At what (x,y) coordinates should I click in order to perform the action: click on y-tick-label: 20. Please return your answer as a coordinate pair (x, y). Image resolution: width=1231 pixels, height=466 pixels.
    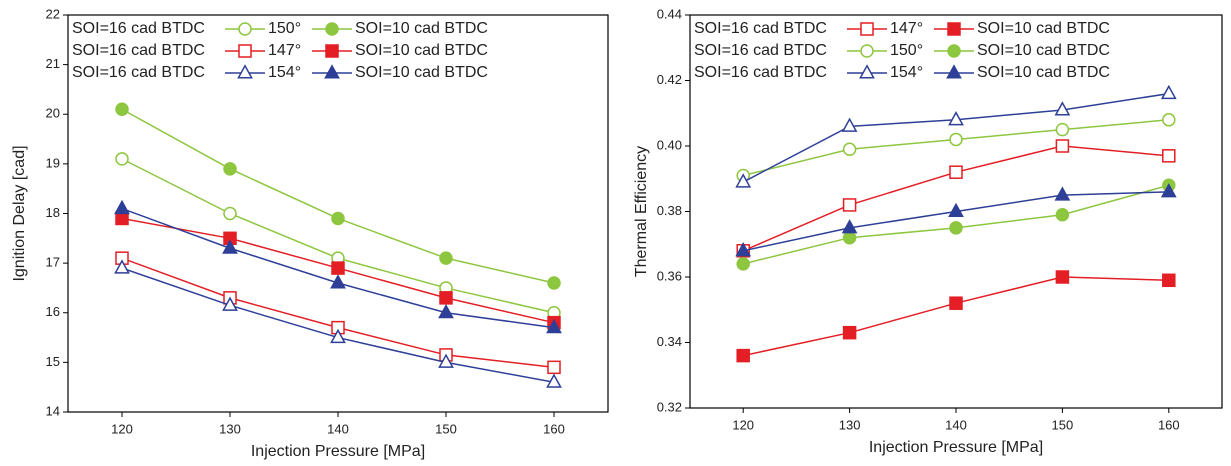
    Looking at the image, I should click on (53, 113).